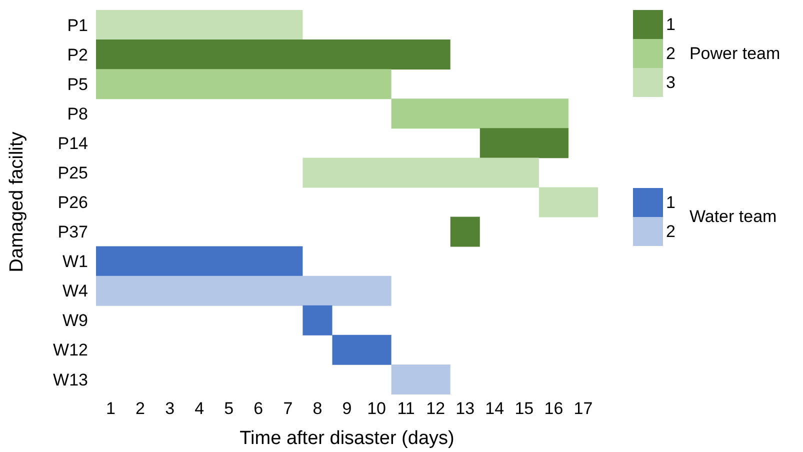 Image resolution: width=803 pixels, height=452 pixels. What do you see at coordinates (77, 54) in the screenshot?
I see `y-tick-label: P2` at bounding box center [77, 54].